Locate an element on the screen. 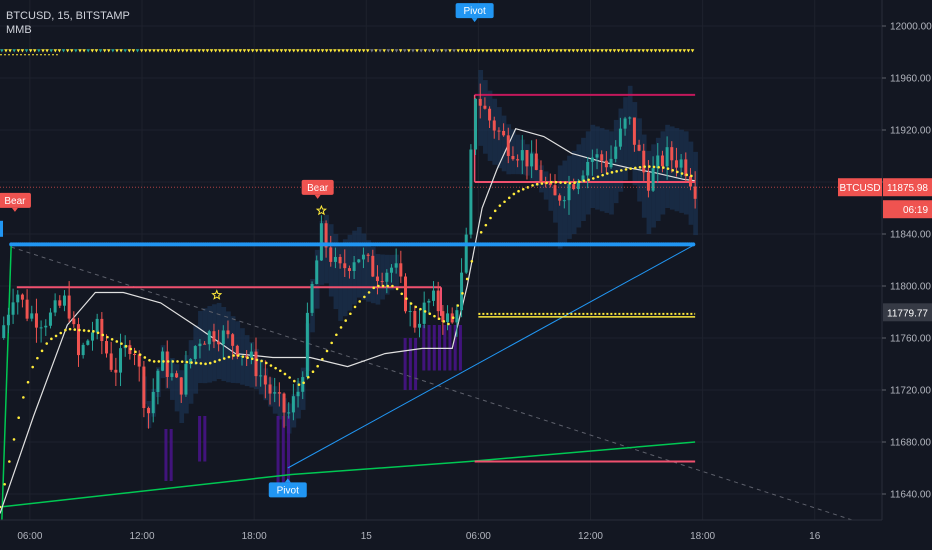  label-box is located at coordinates (317, 187).